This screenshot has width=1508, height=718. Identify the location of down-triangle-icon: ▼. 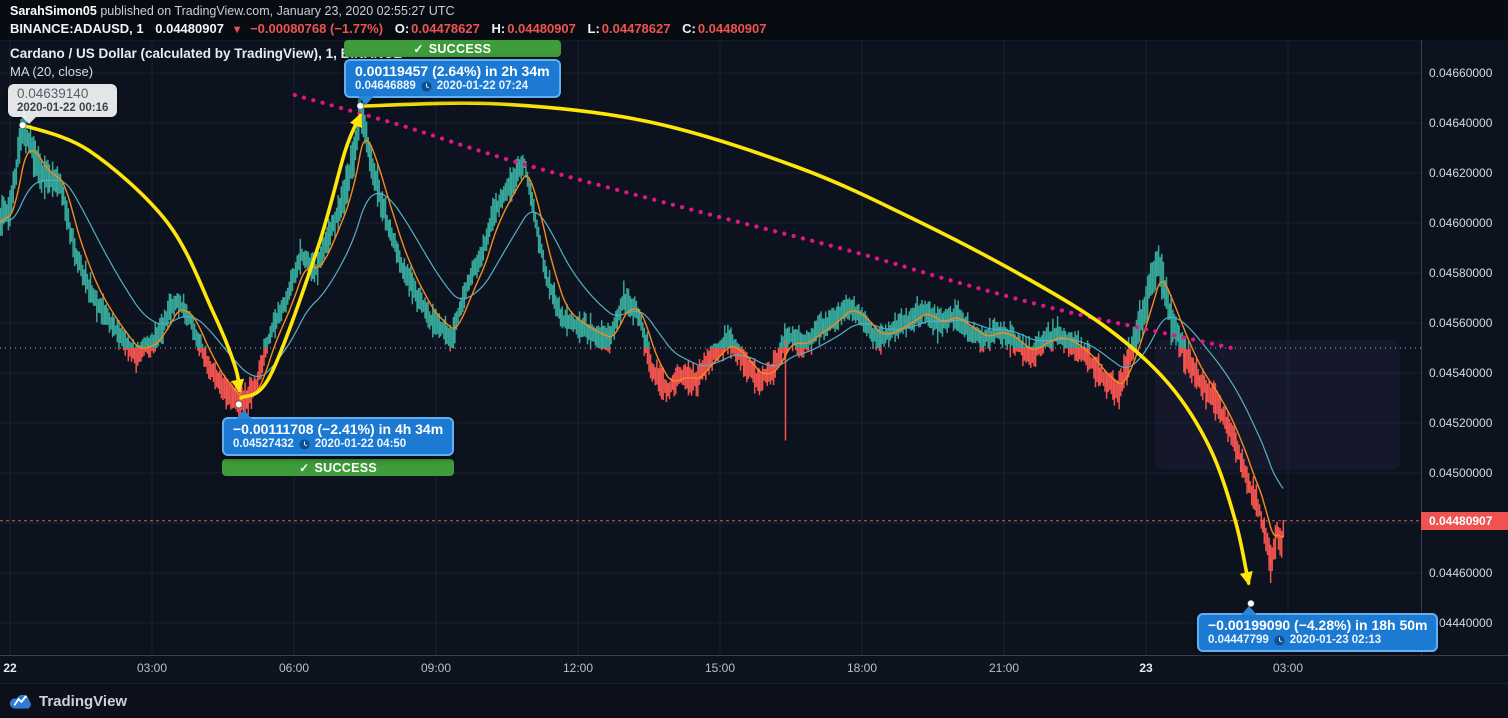
(237, 30).